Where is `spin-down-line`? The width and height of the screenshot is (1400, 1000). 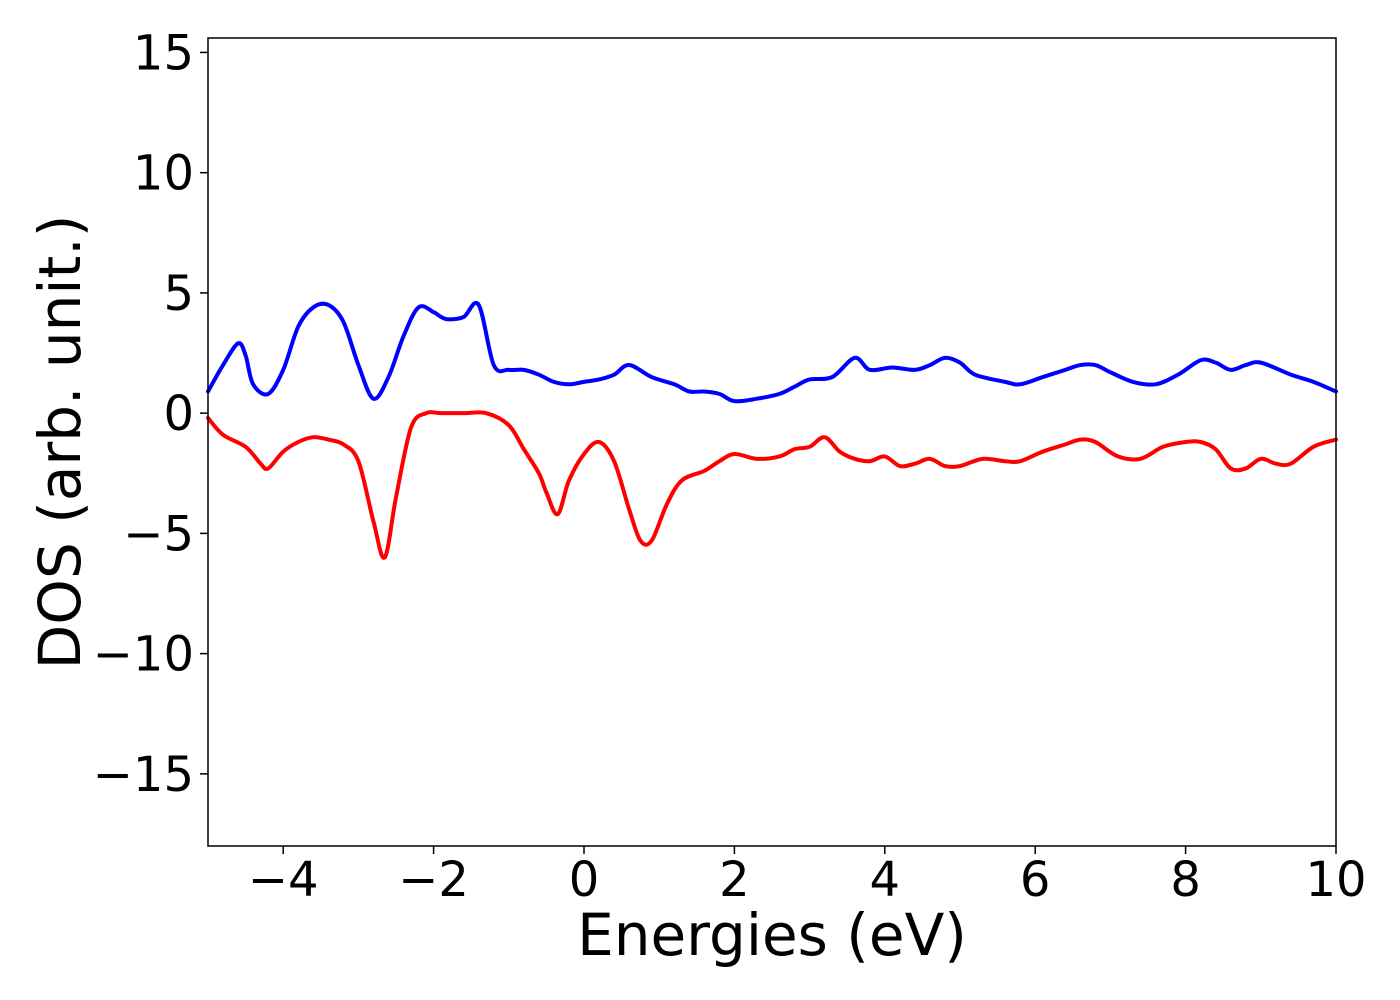
spin-down-line is located at coordinates (772, 485).